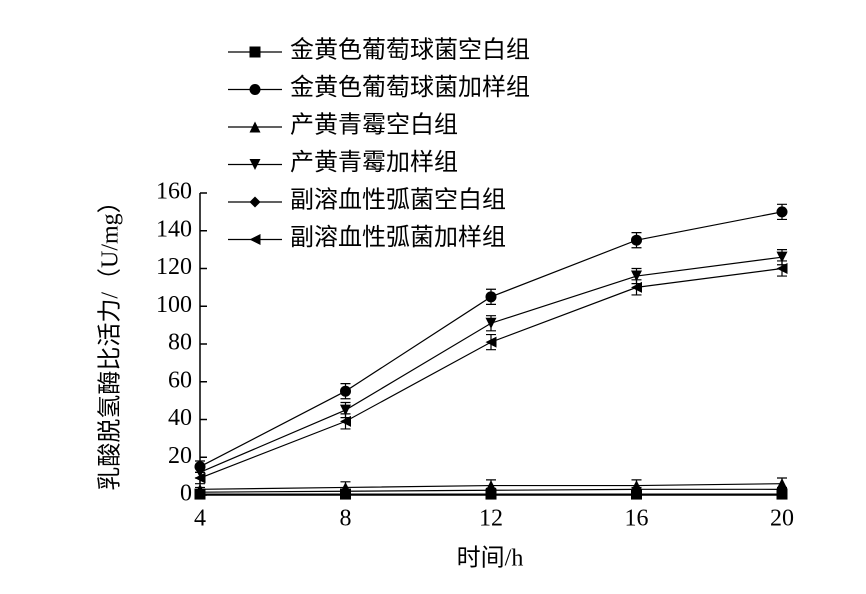 Image resolution: width=866 pixels, height=594 pixels. Describe the element at coordinates (186, 494) in the screenshot. I see `y-tick-label: 0` at that location.